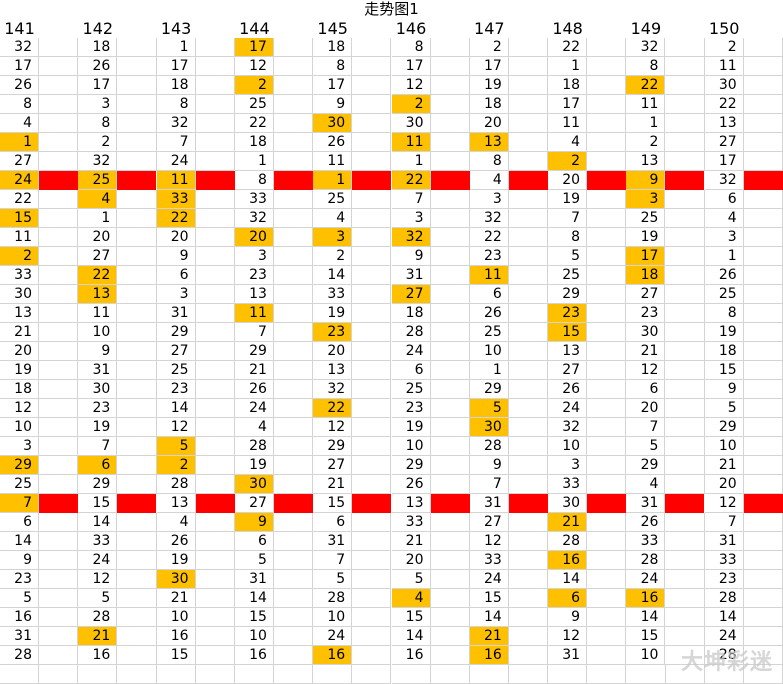  I want to click on table-cell: 23, so click(254, 275).